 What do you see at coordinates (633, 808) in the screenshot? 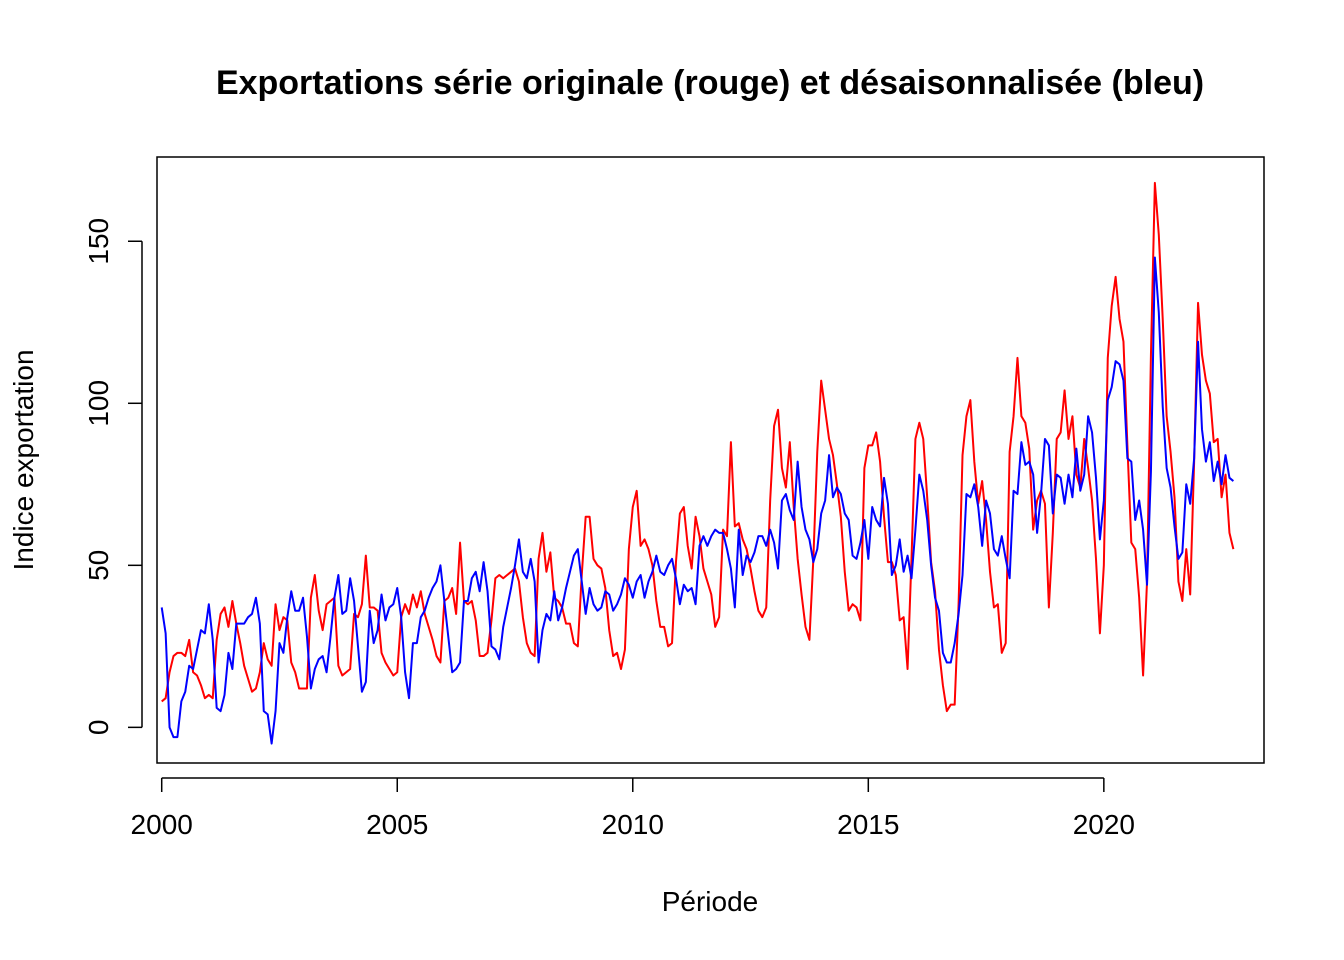
I see `x-axis: 2000 2005 2010 2015 2020` at bounding box center [633, 808].